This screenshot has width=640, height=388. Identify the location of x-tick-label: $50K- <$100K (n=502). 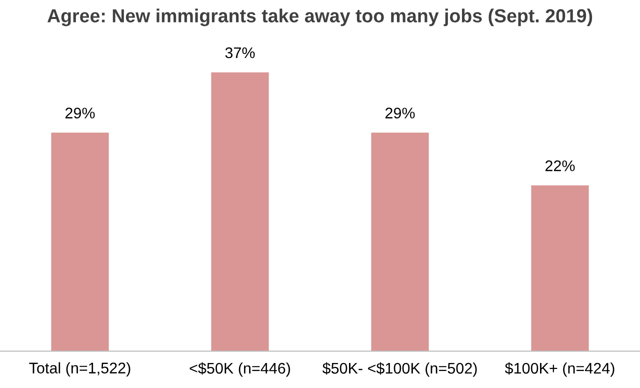
(399, 369).